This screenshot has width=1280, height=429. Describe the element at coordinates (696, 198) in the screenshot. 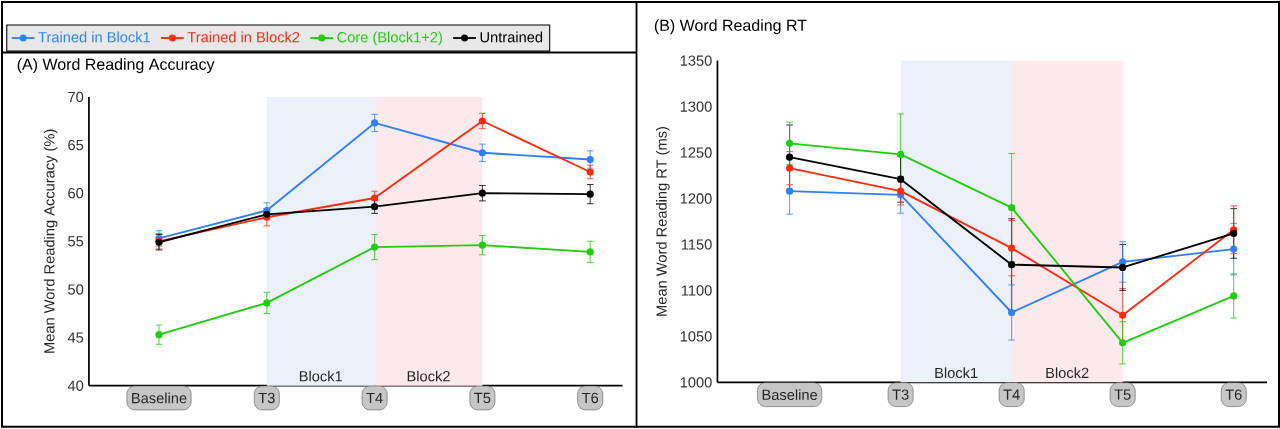

I see `y-tick-label: 1200` at that location.